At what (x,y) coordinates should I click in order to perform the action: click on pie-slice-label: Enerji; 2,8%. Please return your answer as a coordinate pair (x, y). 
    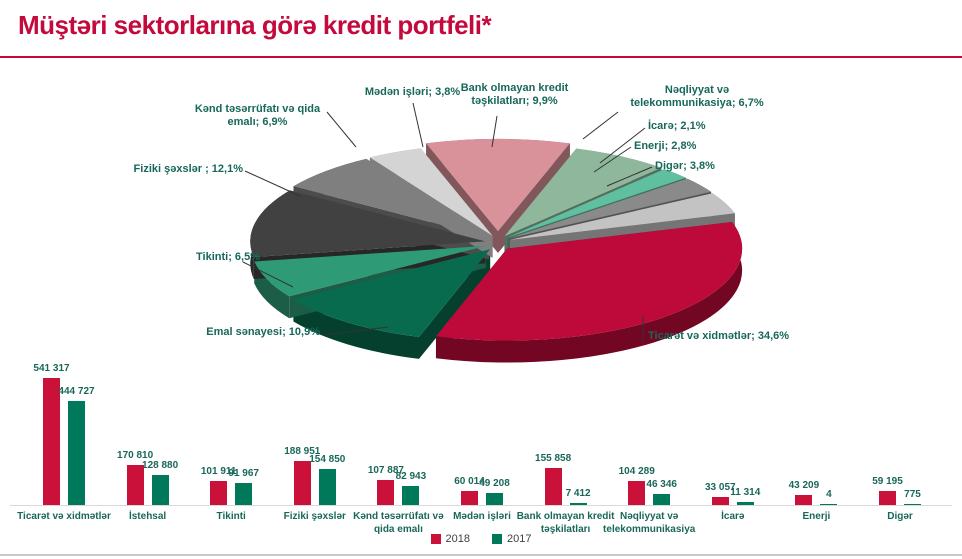
    Looking at the image, I should click on (665, 146).